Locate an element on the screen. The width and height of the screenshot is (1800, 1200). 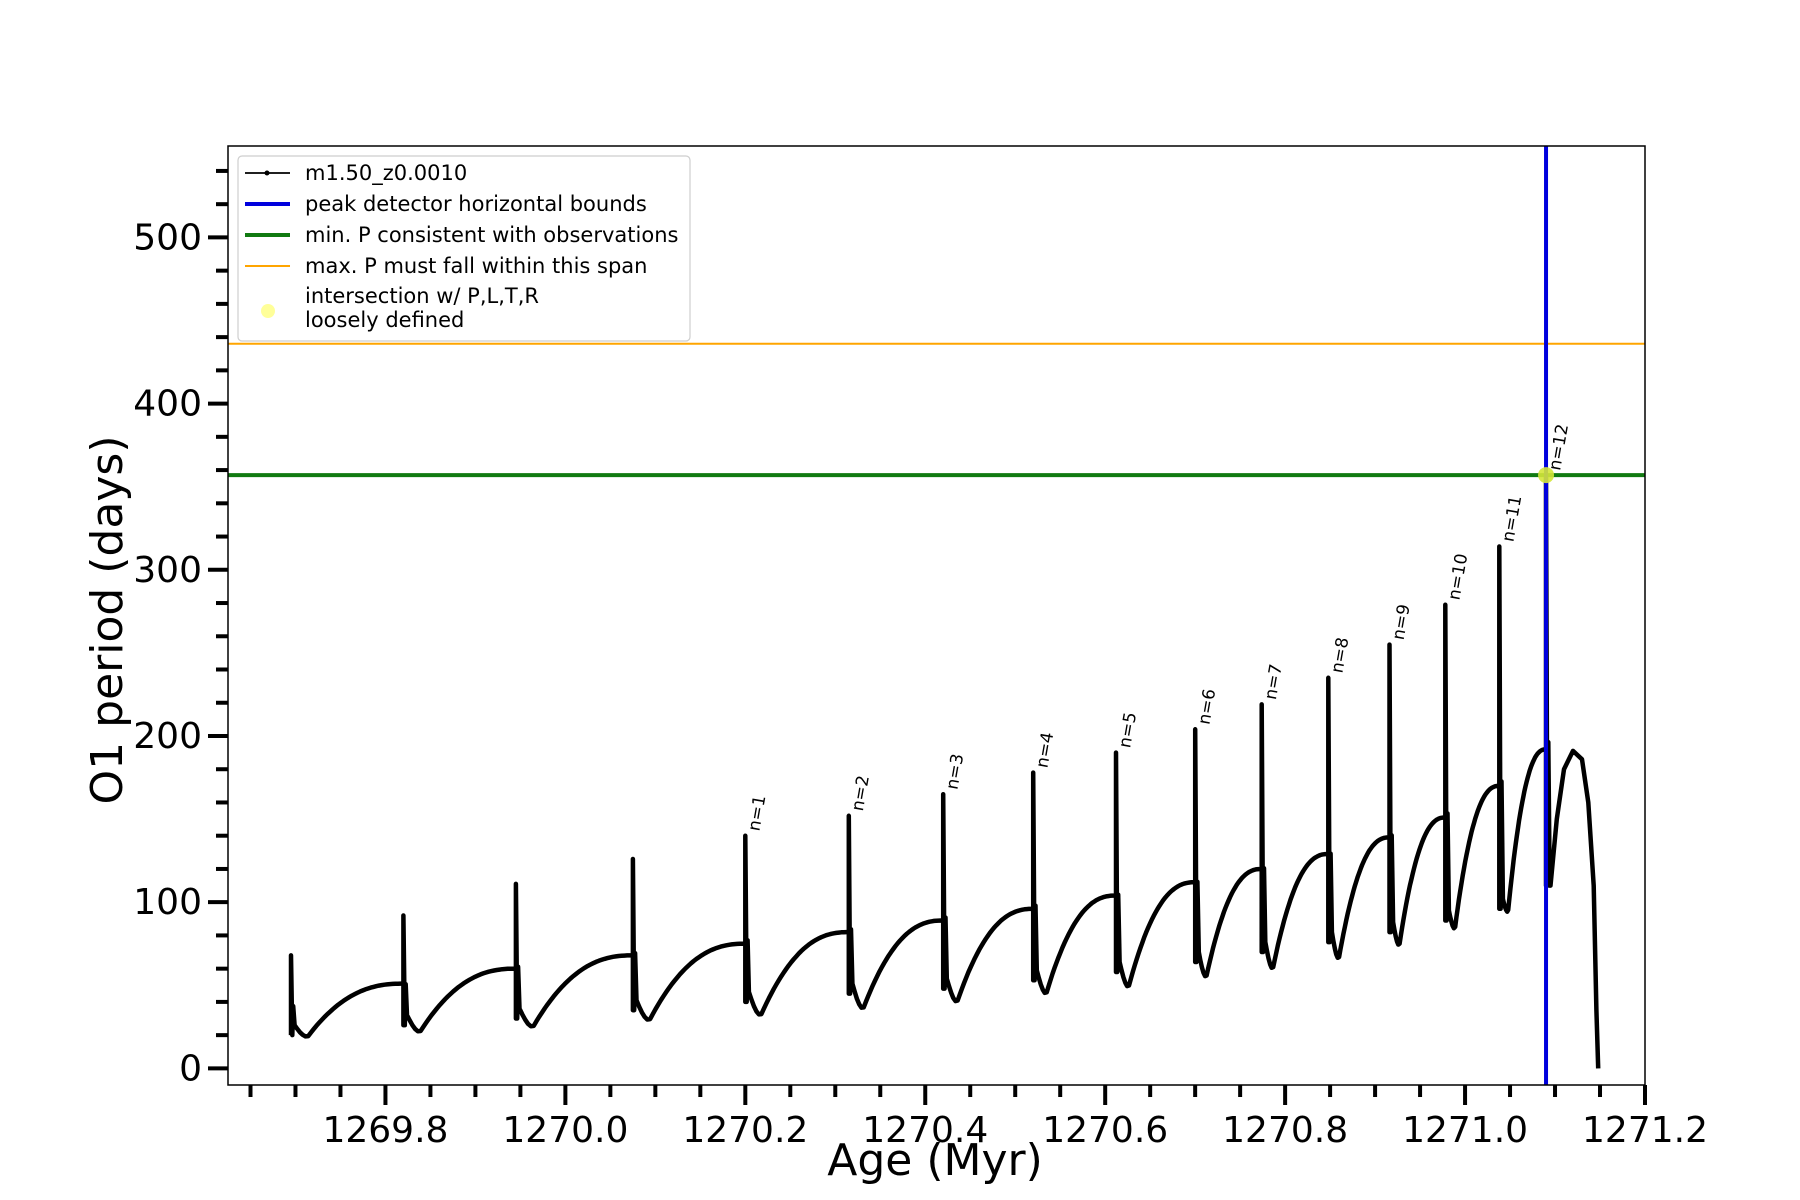
peak-label-6: n=6 is located at coordinates (1207, 706).